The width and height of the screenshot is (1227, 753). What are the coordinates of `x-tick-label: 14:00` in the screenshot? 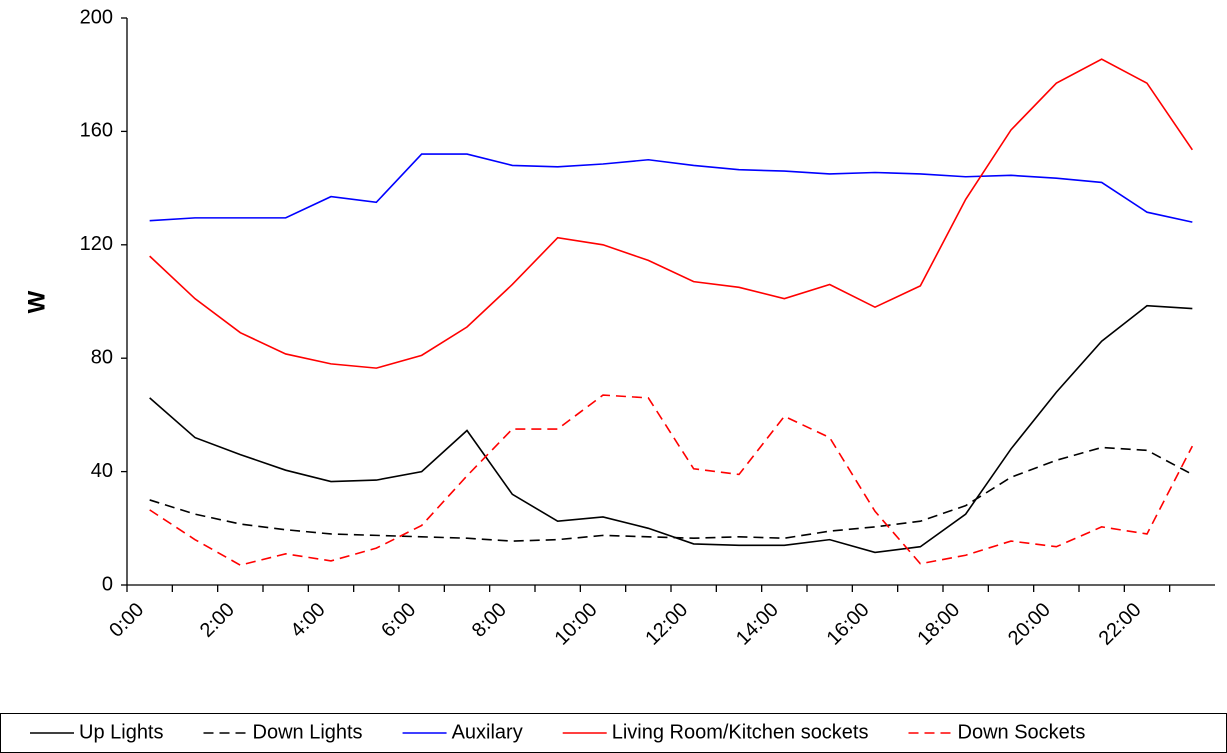 It's located at (757, 624).